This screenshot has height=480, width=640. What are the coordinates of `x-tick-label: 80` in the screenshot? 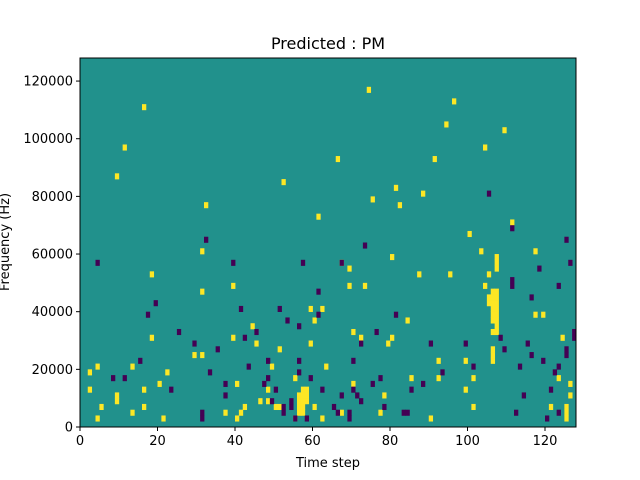 It's located at (390, 441).